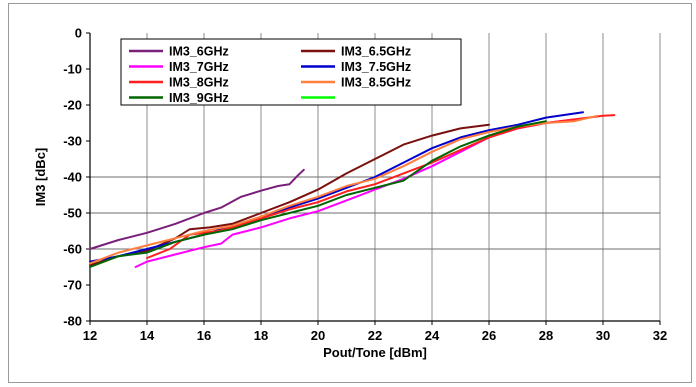 This screenshot has height=387, width=696. What do you see at coordinates (72, 321) in the screenshot?
I see `y-tick-label: -80` at bounding box center [72, 321].